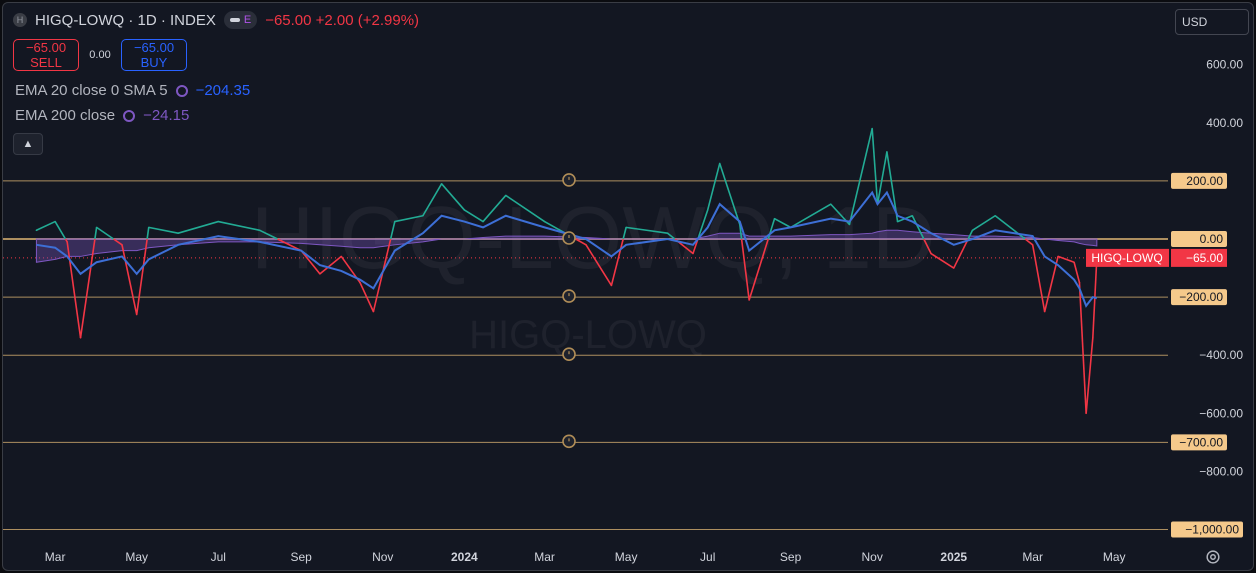 This screenshot has height=573, width=1256. I want to click on sell-button: −65.00 SELL, so click(46, 55).